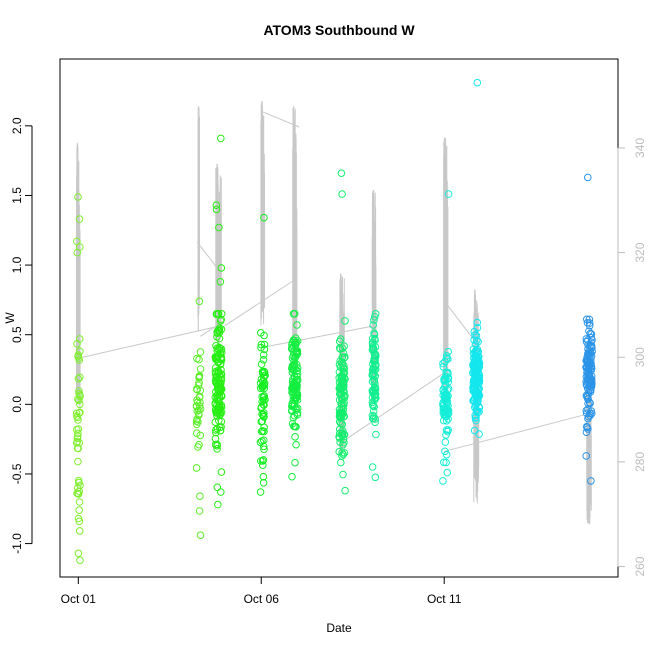  What do you see at coordinates (17, 195) in the screenshot?
I see `y-tick-label-left-5: 1.5` at bounding box center [17, 195].